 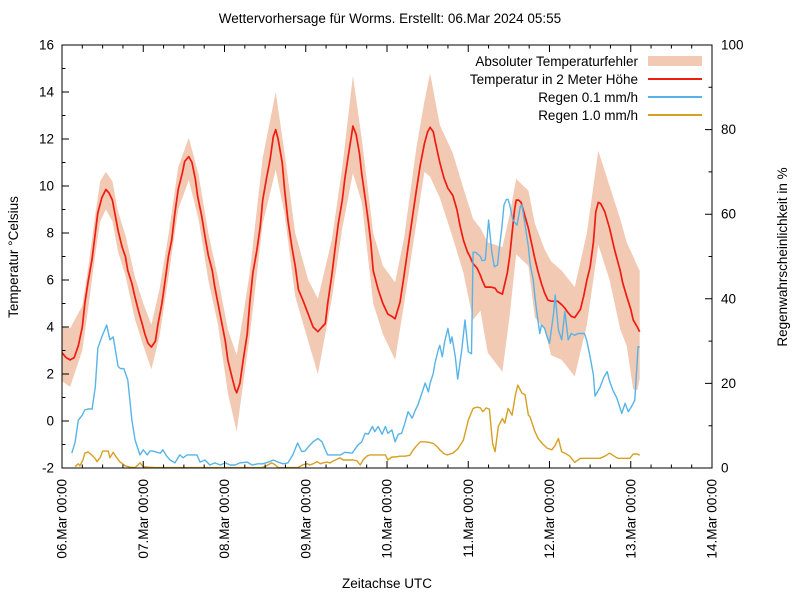 I want to click on x-tick-label: 12.Mar 00:00, so click(x=549, y=519).